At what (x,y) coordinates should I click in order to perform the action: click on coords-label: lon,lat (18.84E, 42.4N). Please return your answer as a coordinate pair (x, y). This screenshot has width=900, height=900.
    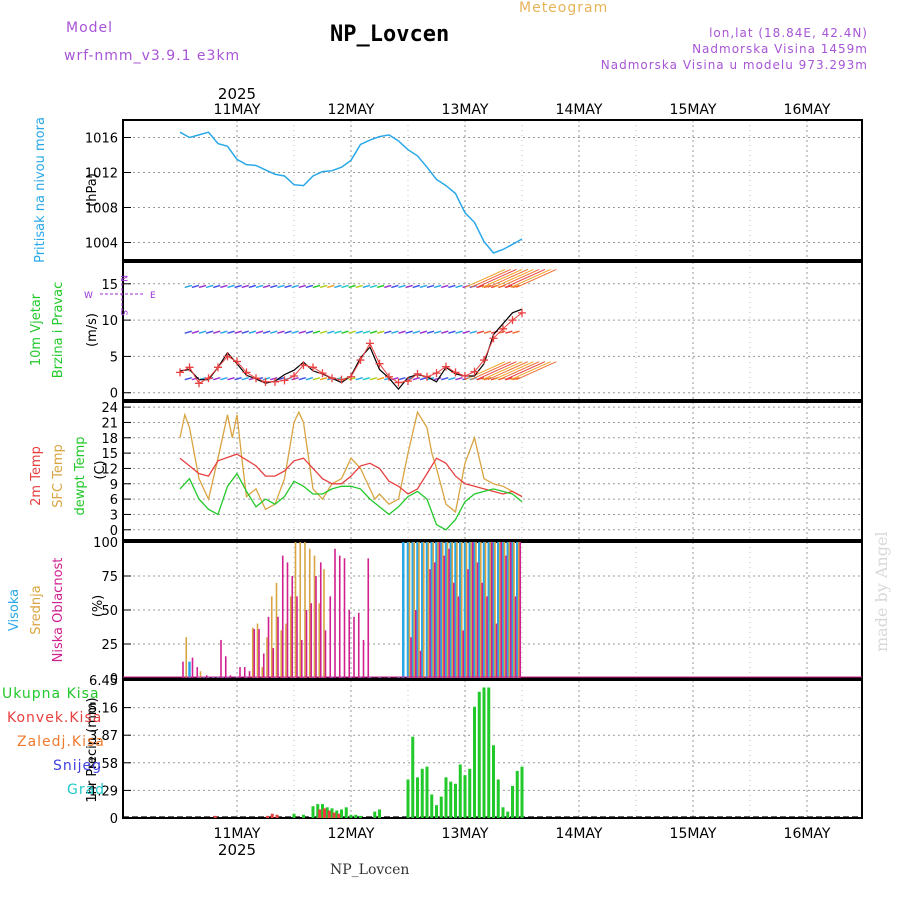
    Looking at the image, I should click on (788, 33).